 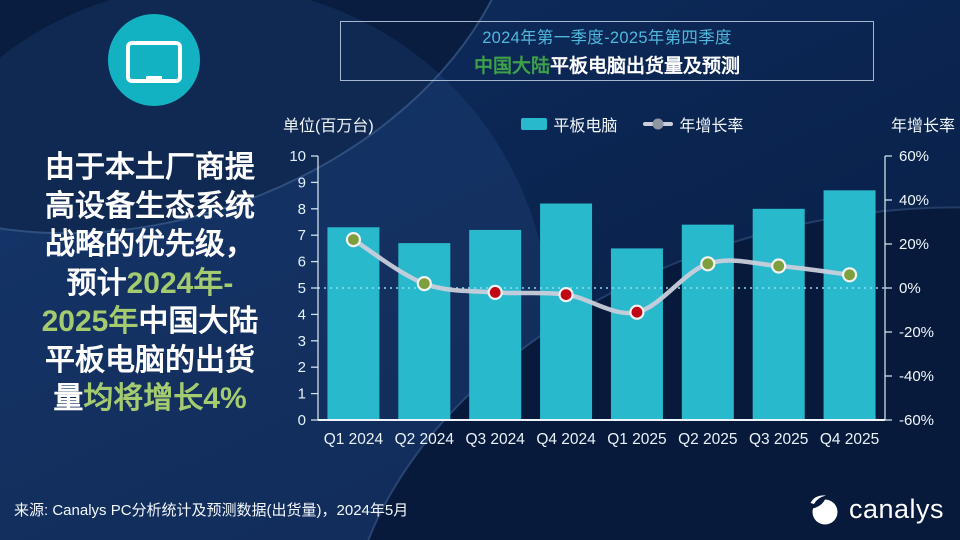 I want to click on bar-Q3 2024, so click(x=495, y=324).